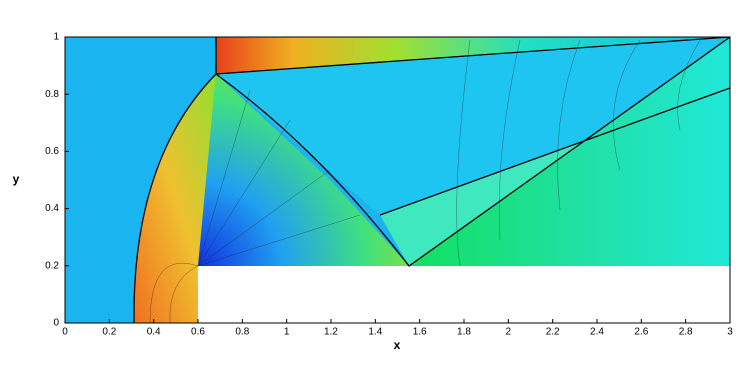  I want to click on y-tick-label: 0.2, so click(52, 265).